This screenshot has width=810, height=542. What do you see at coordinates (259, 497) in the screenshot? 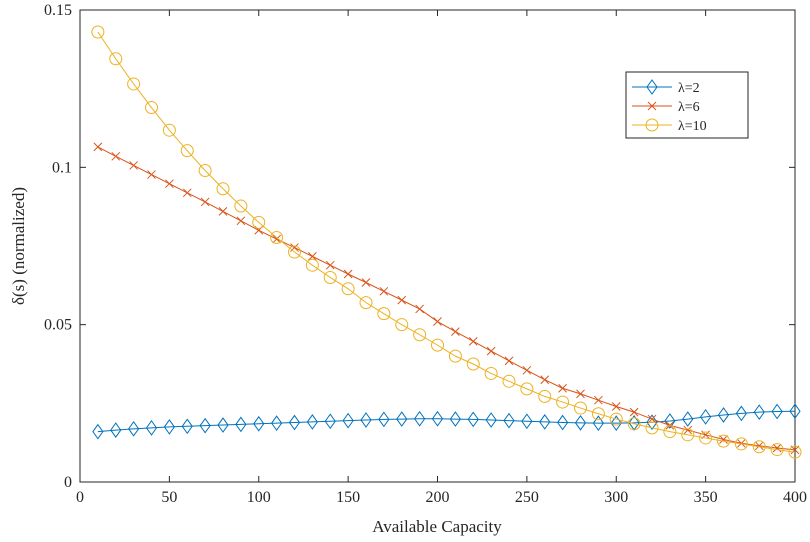
I see `x-tick-label: 100` at bounding box center [259, 497].